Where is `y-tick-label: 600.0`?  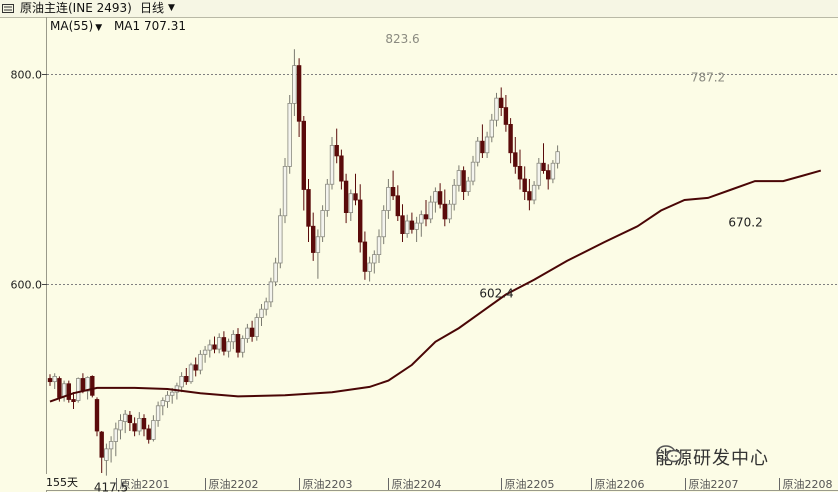 y-tick-label: 600.0 is located at coordinates (27, 285).